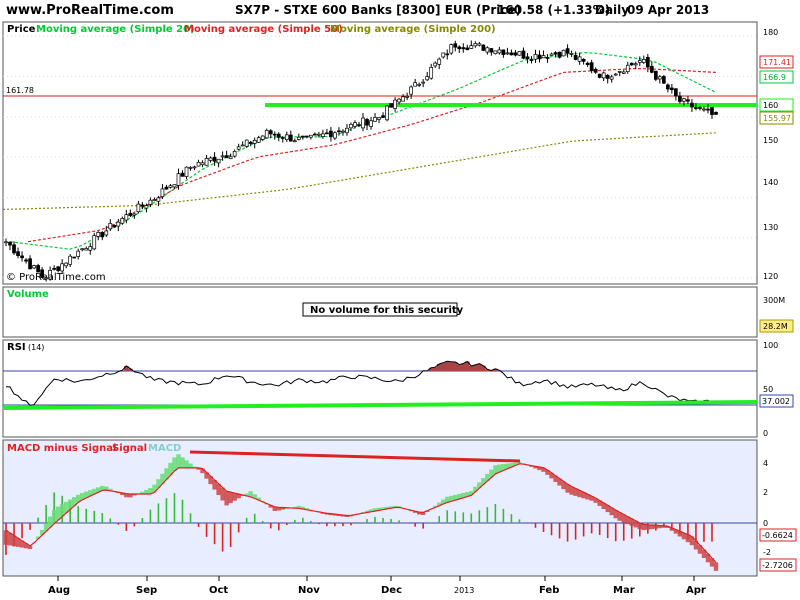 The width and height of the screenshot is (800, 600). Describe the element at coordinates (380, 405) in the screenshot. I see `rsi-support-trendline` at that location.